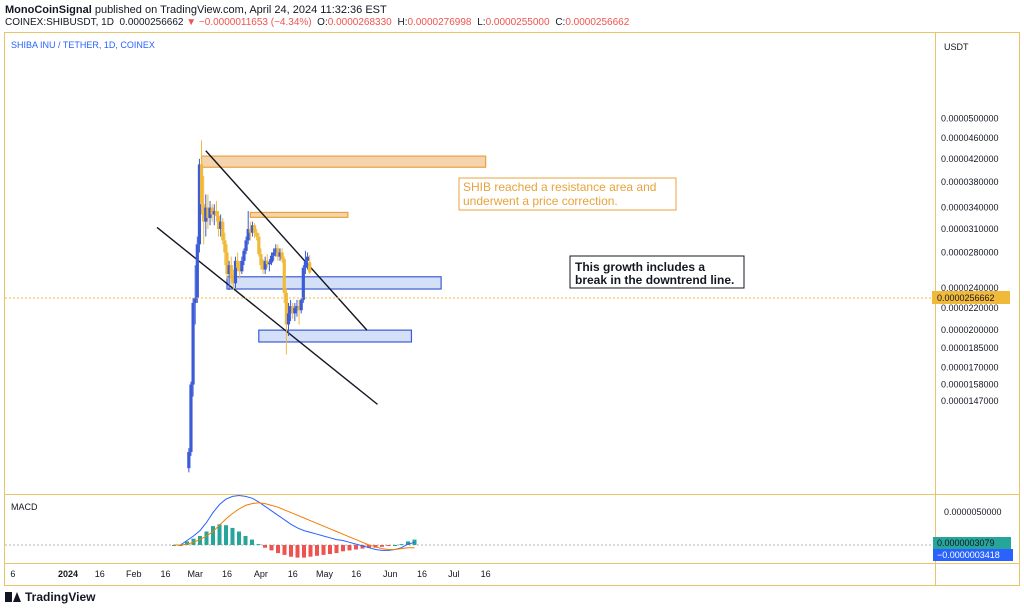  I want to click on price-tick-label: 0.0000280000, so click(970, 252).